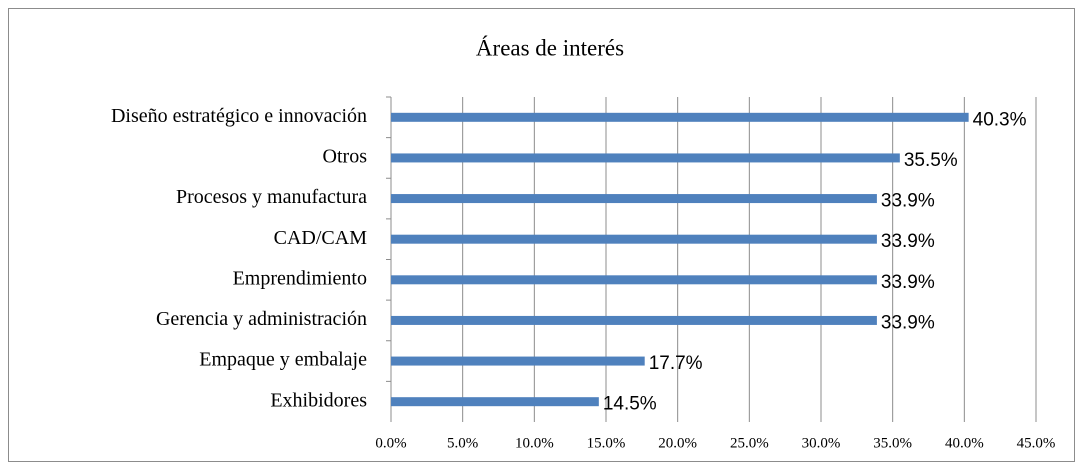 The width and height of the screenshot is (1083, 470). Describe the element at coordinates (821, 443) in the screenshot. I see `x-tick-label: 30.0%` at that location.